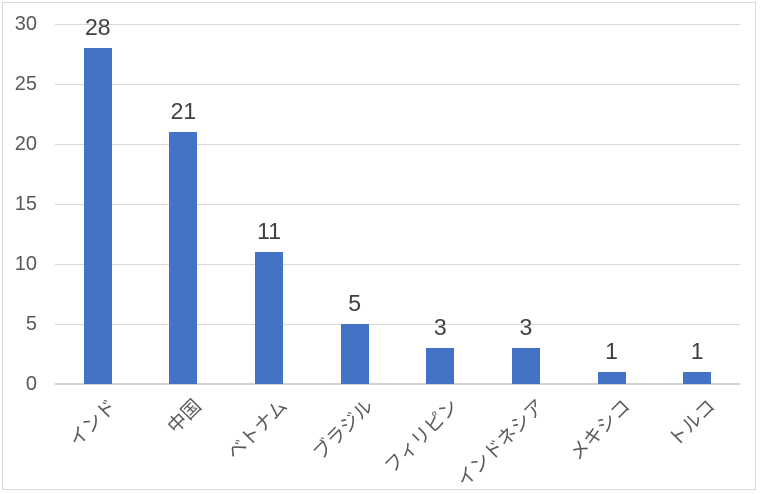  I want to click on x-axis-category-label-text: ブラジル, so click(343, 430).